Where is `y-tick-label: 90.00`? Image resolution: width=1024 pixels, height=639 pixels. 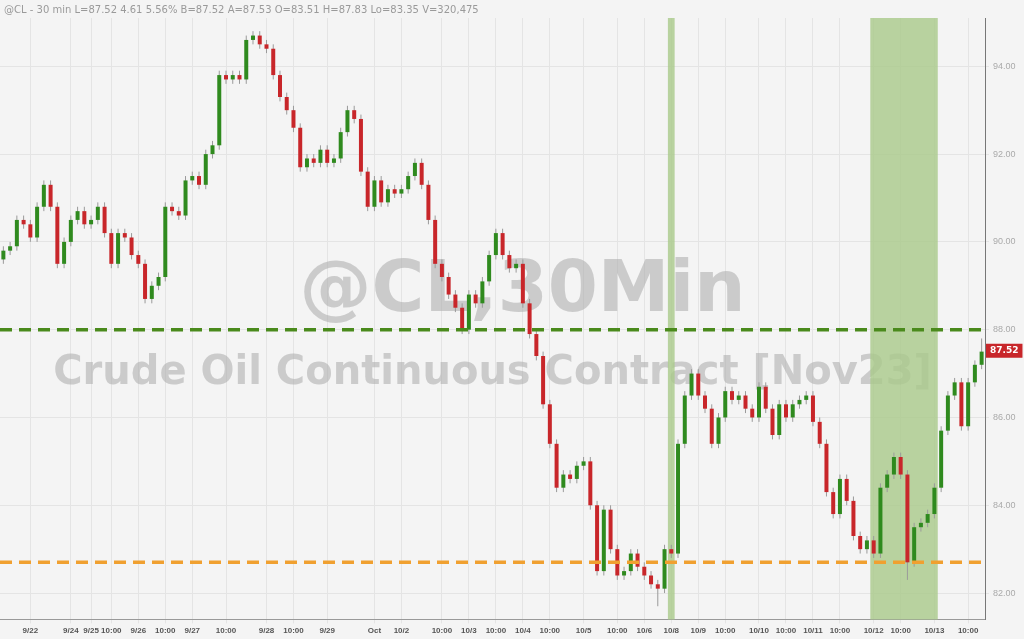
y-tick-label: 90.00 is located at coordinates (1004, 241).